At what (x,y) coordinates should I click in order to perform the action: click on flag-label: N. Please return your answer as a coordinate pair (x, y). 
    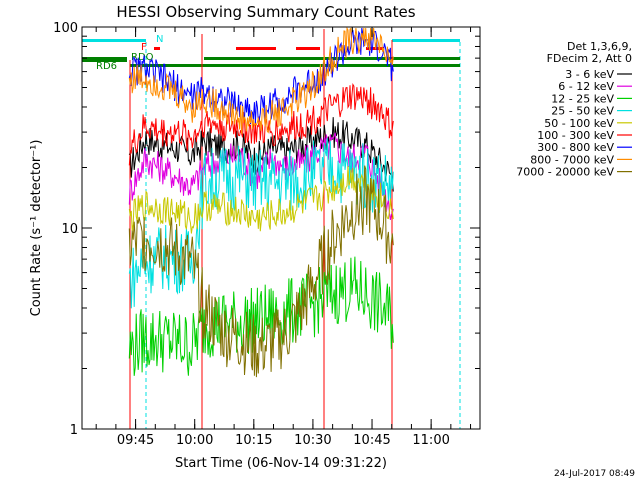
    Looking at the image, I should click on (159, 39).